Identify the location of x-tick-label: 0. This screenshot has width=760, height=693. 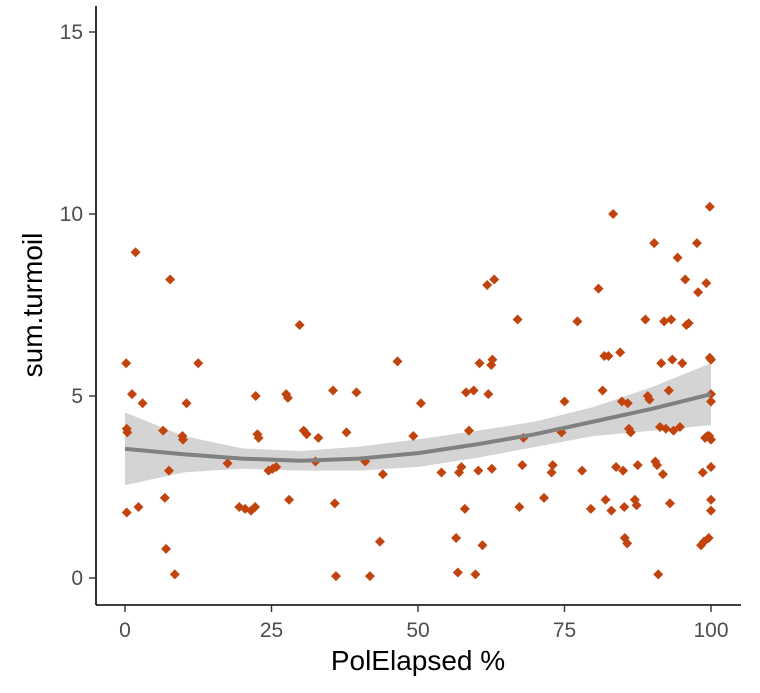
(125, 630).